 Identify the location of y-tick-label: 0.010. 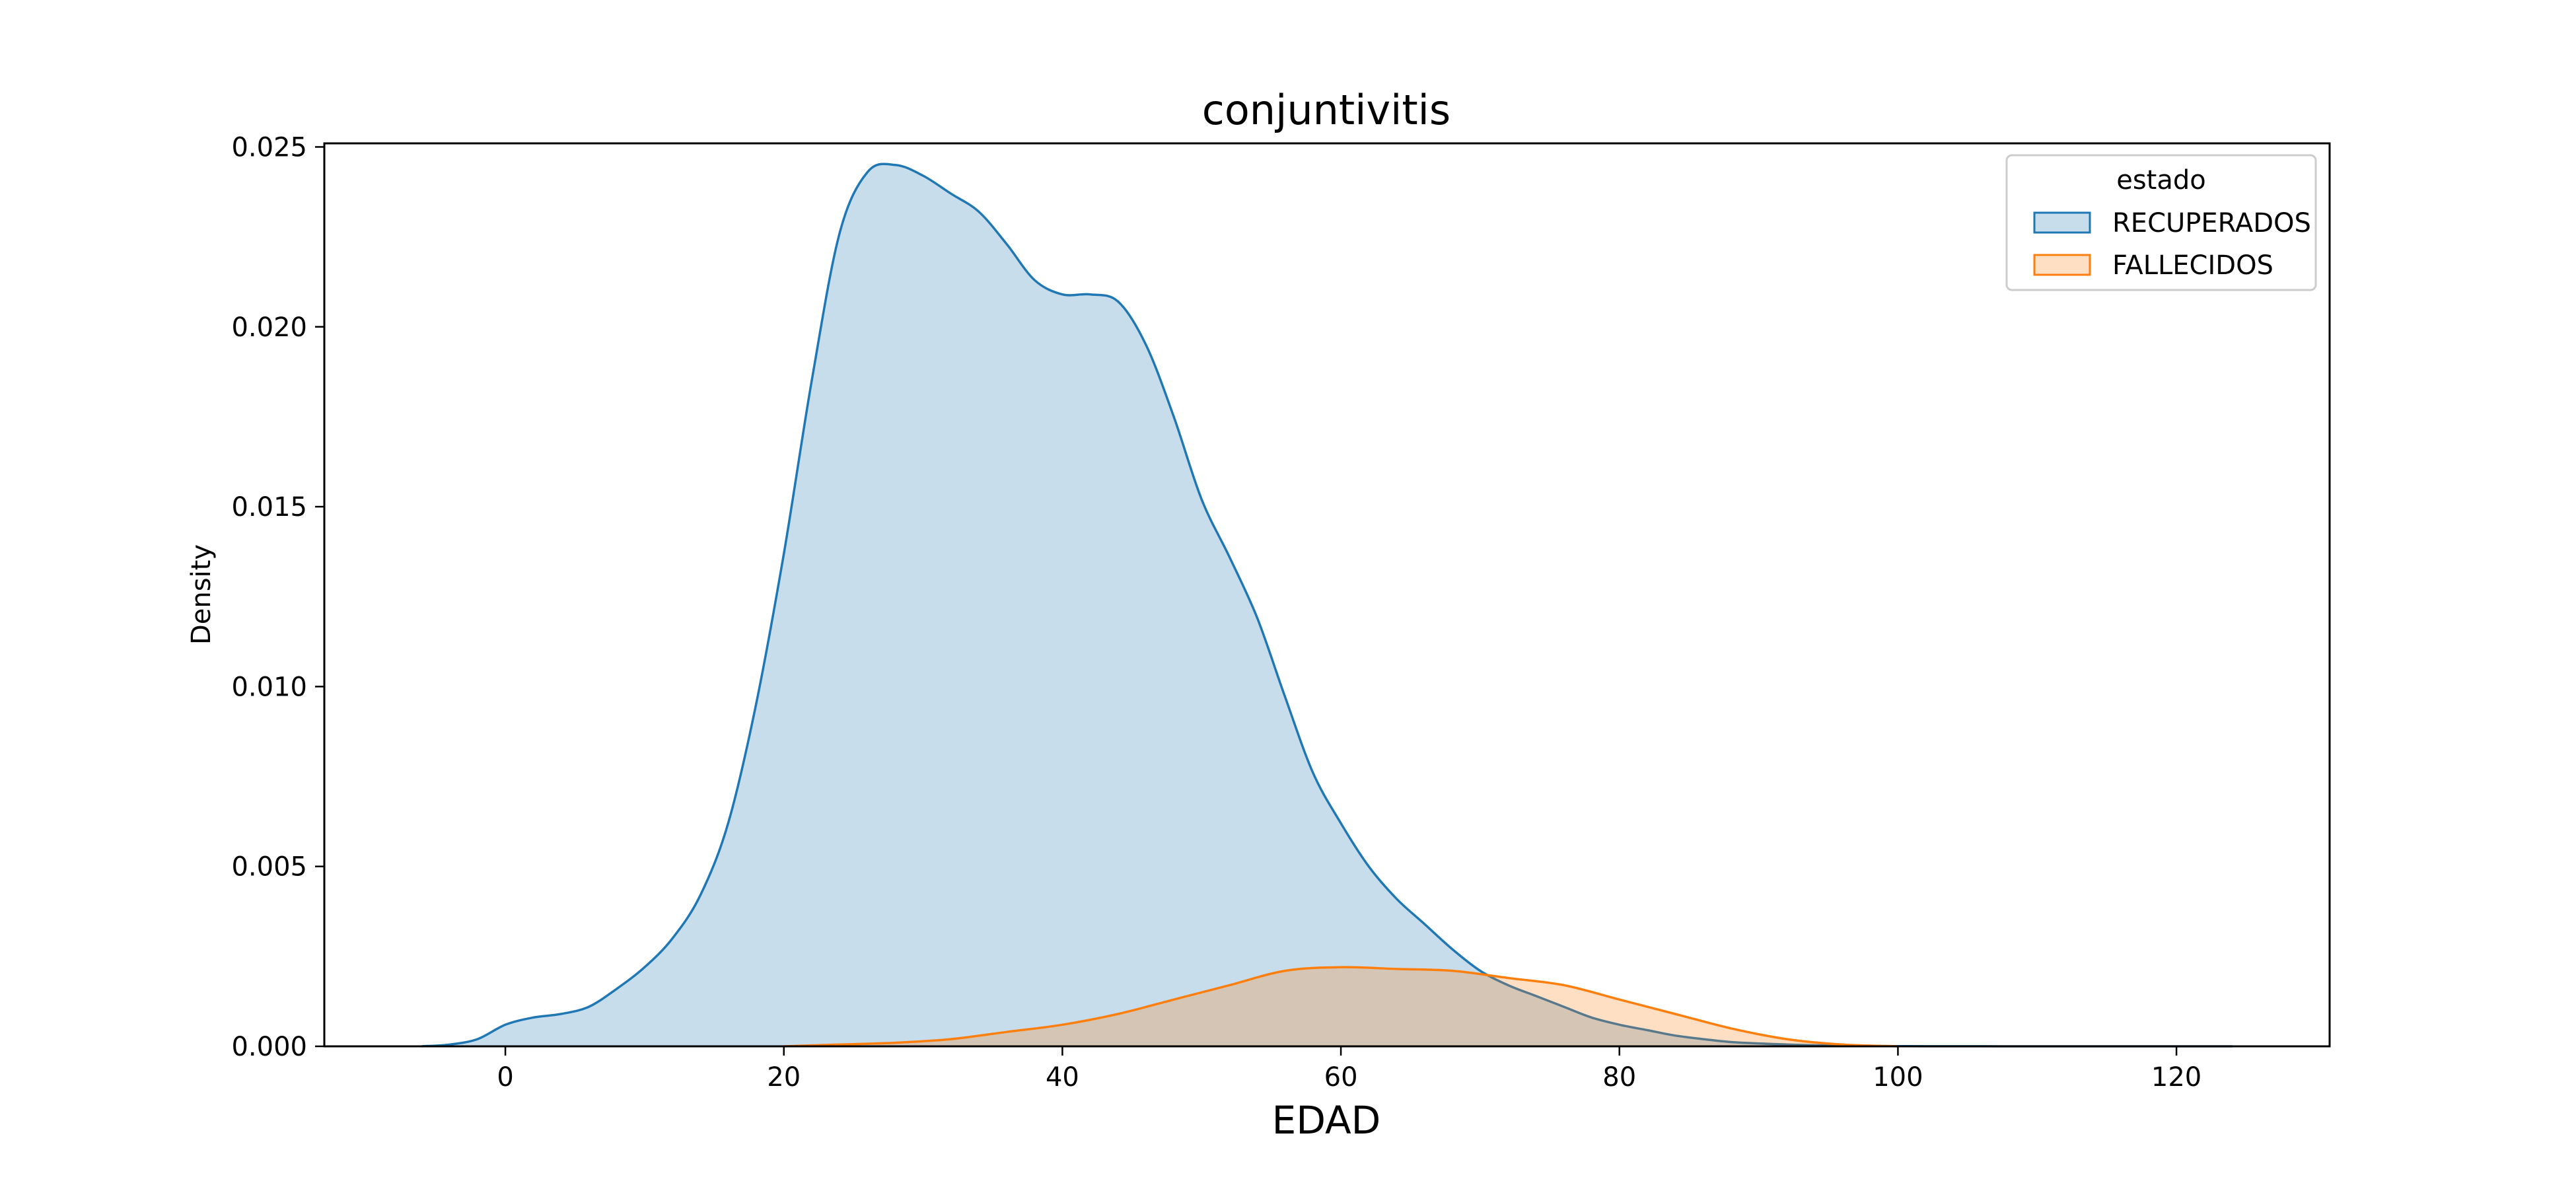
(269, 687).